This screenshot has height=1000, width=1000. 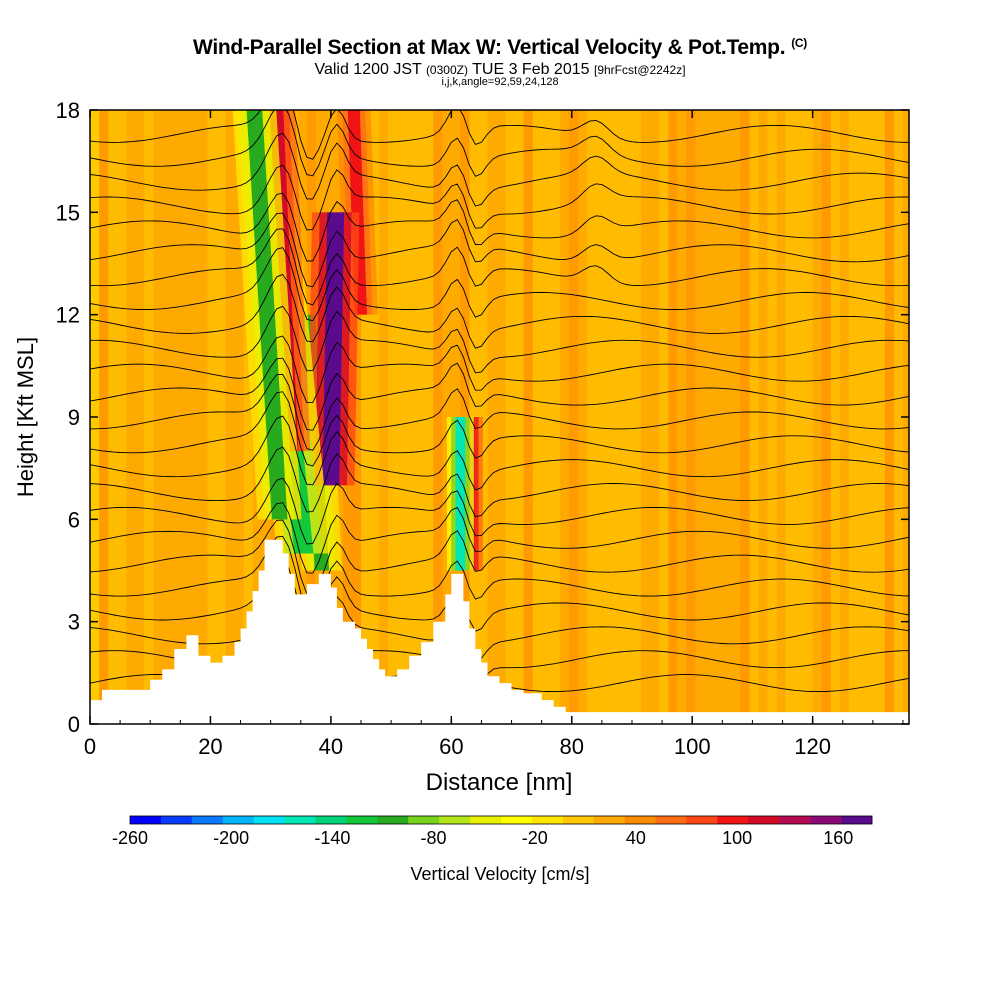 I want to click on grid-indices: i,j,k,angle=92,59,24,128, so click(x=500, y=82).